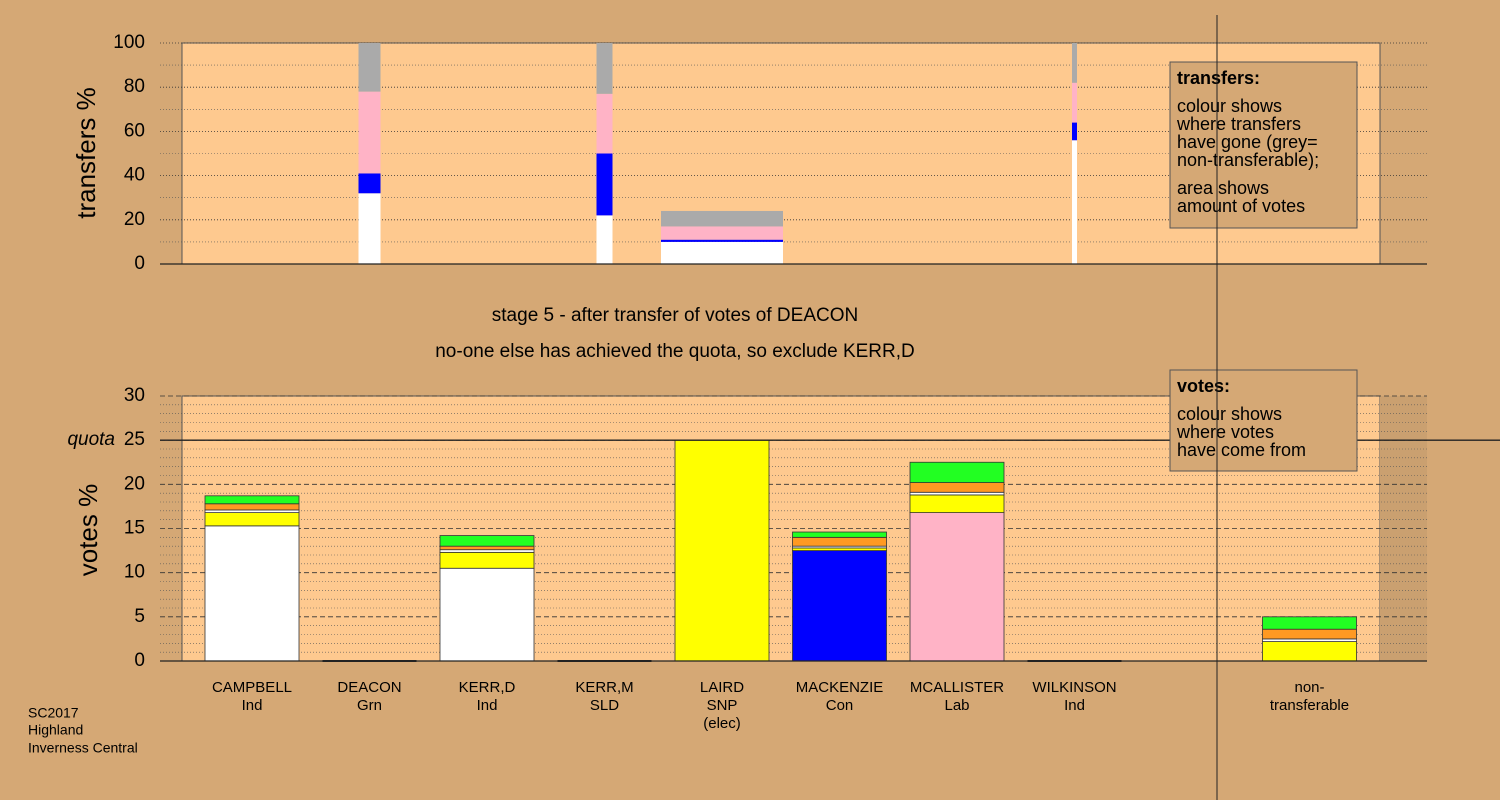 This screenshot has height=800, width=1500. Describe the element at coordinates (134, 439) in the screenshot. I see `y-tick-label: 25` at that location.